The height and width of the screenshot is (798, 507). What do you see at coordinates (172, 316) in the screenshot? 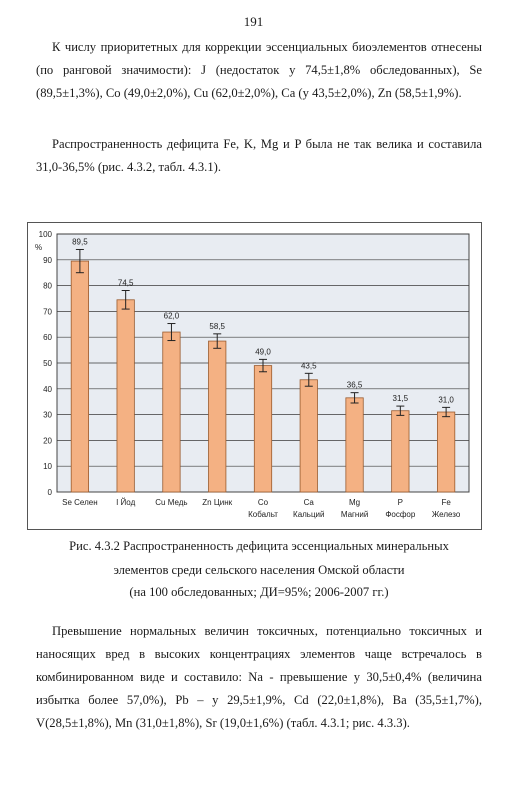
I see `data-label: 62,0` at bounding box center [172, 316].